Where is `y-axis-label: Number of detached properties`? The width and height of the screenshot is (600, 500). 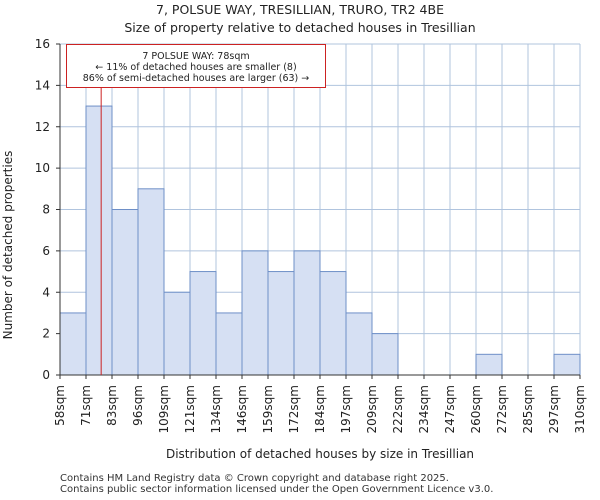 y-axis-label: Number of detached properties is located at coordinates (8, 245).